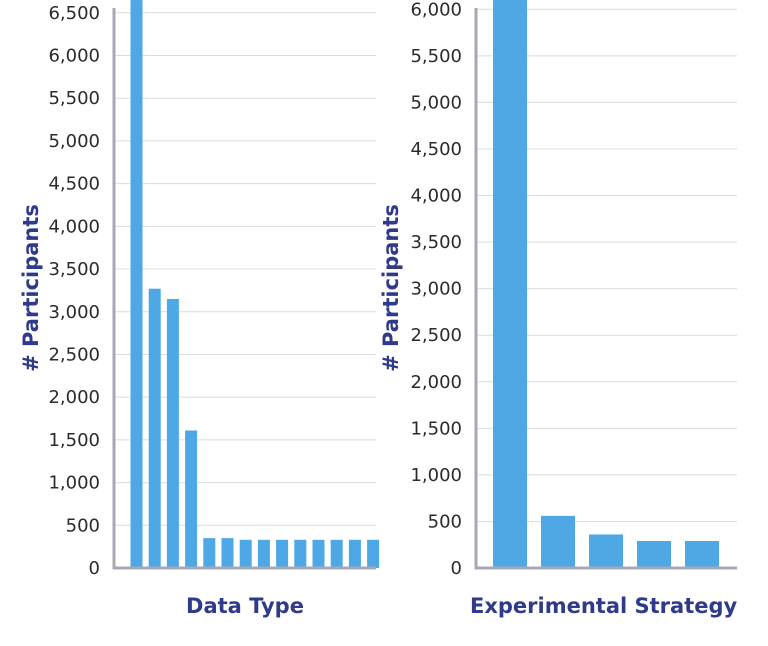  Describe the element at coordinates (604, 606) in the screenshot. I see `x-axis-label: Experimental Strategy` at that location.